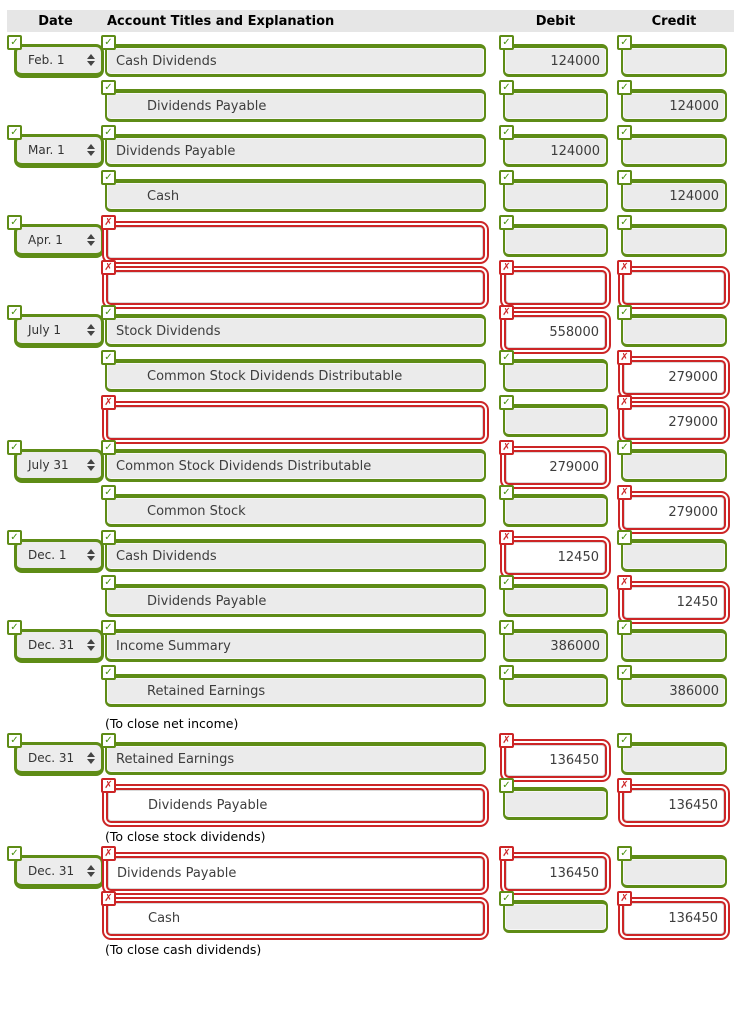  What do you see at coordinates (555, 284) in the screenshot?
I see `debit-amount-input: ✗` at bounding box center [555, 284].